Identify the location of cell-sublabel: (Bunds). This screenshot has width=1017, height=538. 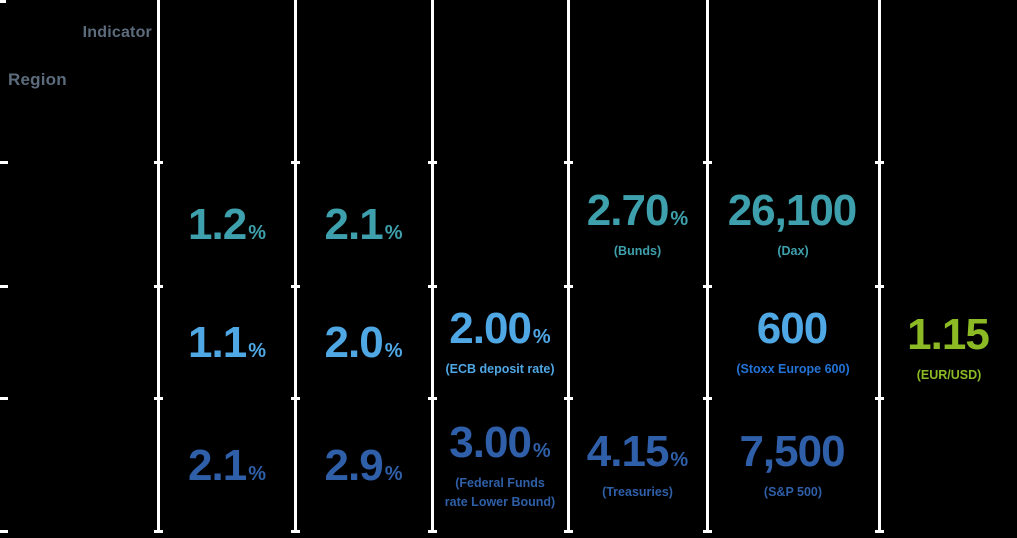
(637, 251).